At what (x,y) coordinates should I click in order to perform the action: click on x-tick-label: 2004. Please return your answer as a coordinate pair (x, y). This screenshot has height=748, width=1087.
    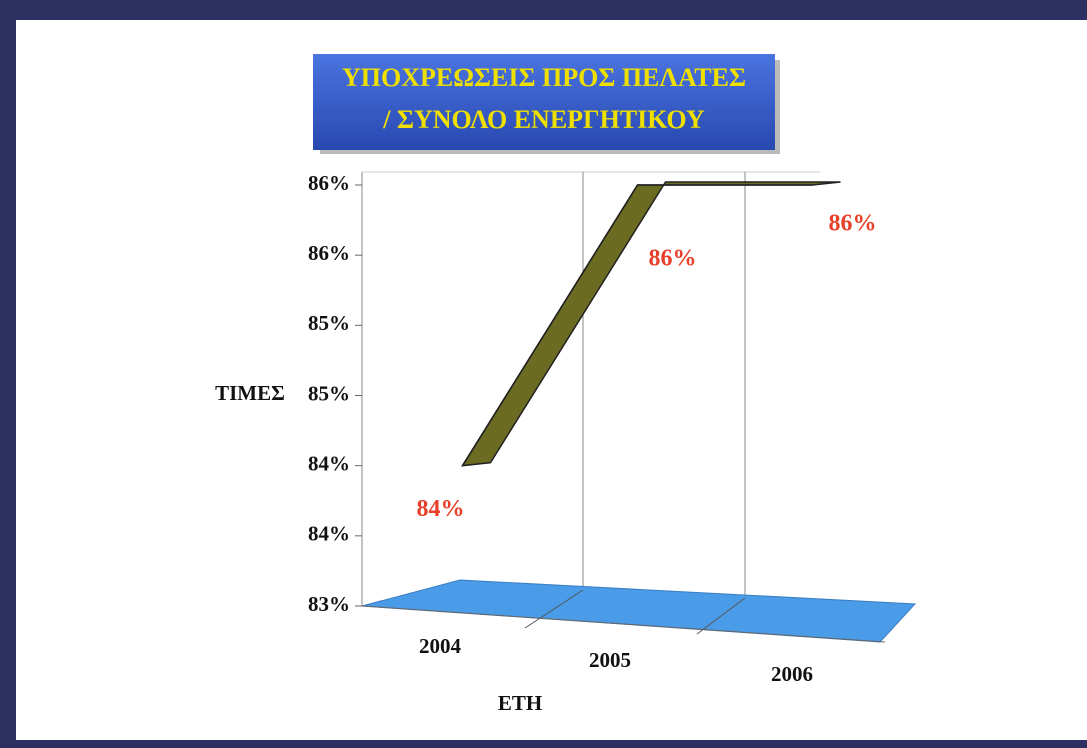
    Looking at the image, I should click on (440, 646).